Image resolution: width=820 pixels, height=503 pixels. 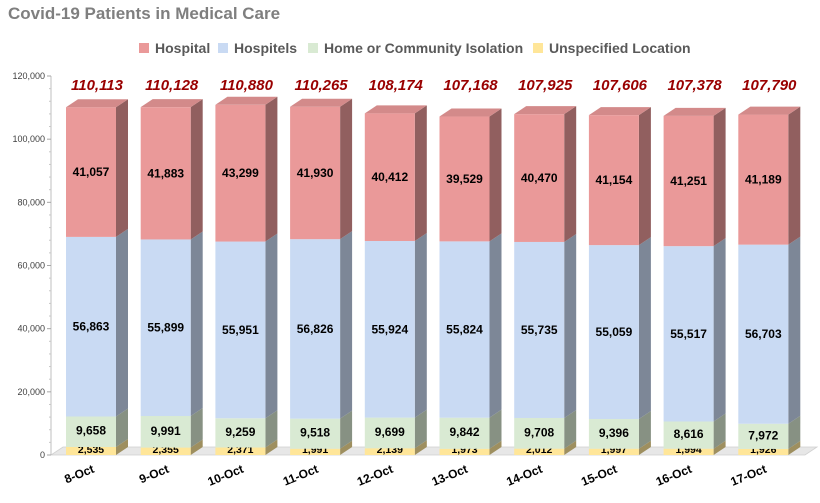 I want to click on data-label-hospital: 41,189, so click(x=763, y=180).